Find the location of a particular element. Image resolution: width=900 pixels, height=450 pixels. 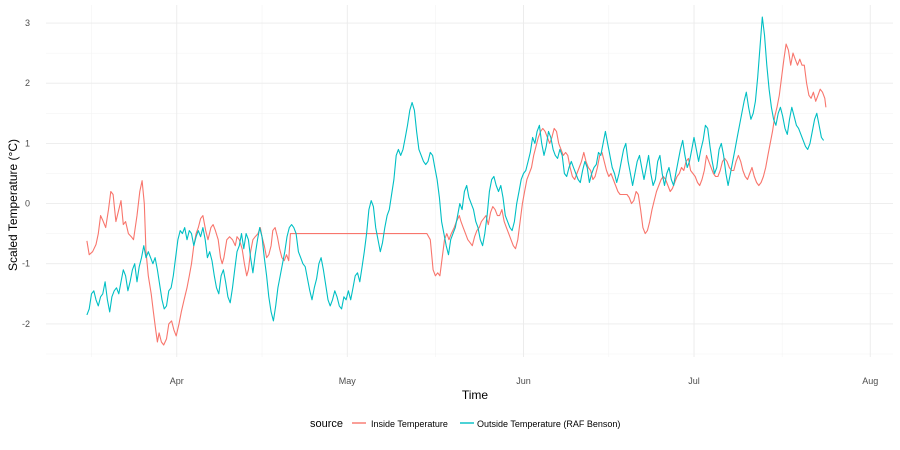

y-axis-title: Scaled Temperature (°C) is located at coordinates (13, 205).